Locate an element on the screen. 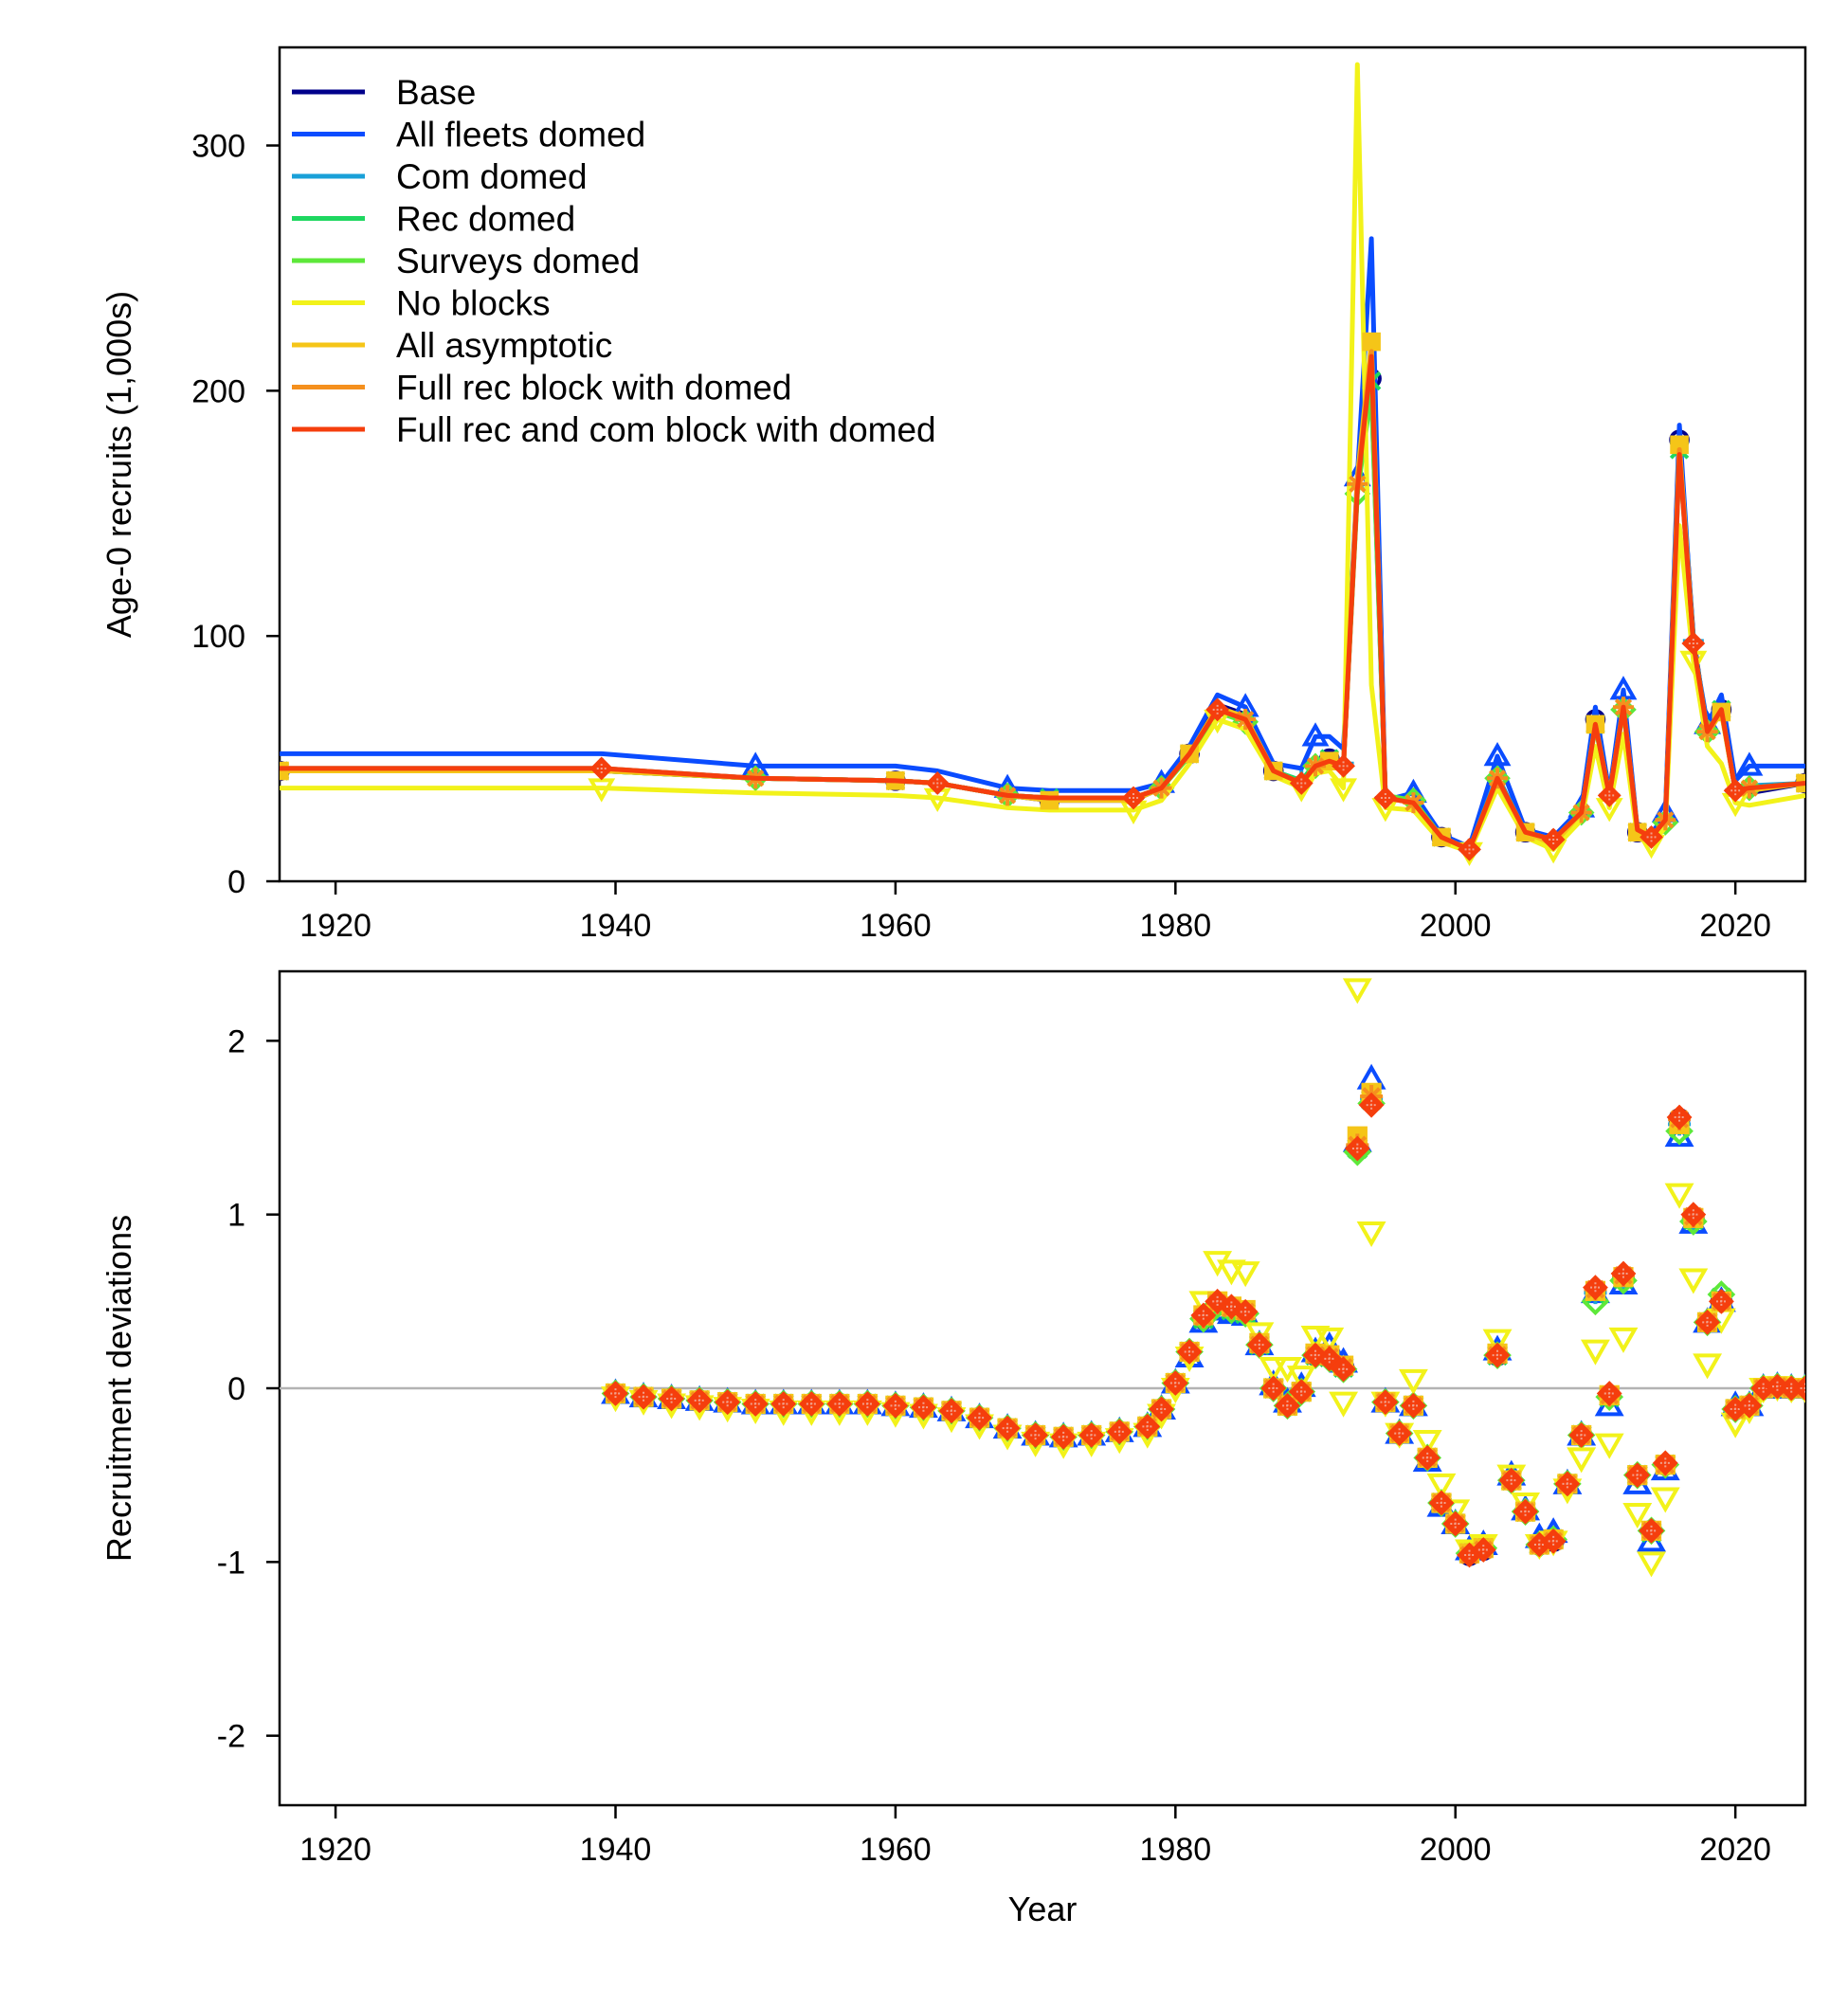  legend-entry: Full rec and com block with domed is located at coordinates (666, 429).